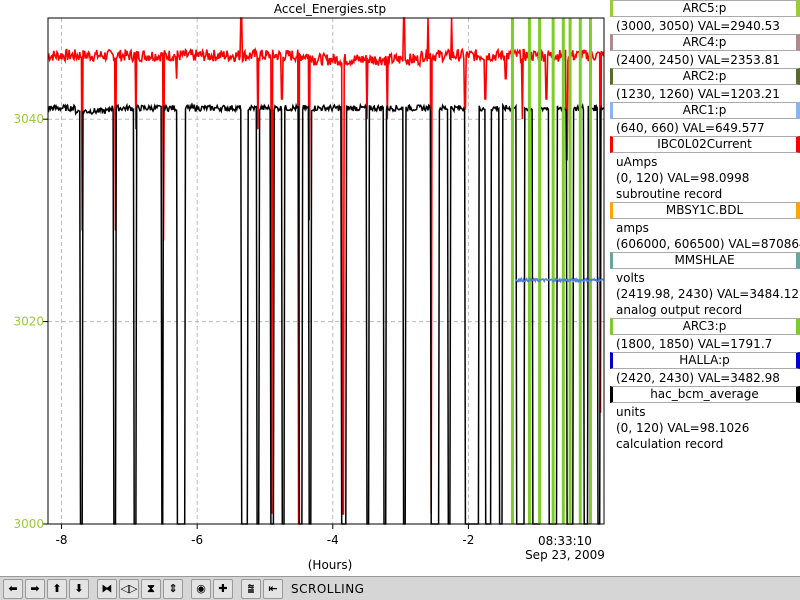 The image size is (800, 600). I want to click on x-tick-label: -2, so click(468, 540).